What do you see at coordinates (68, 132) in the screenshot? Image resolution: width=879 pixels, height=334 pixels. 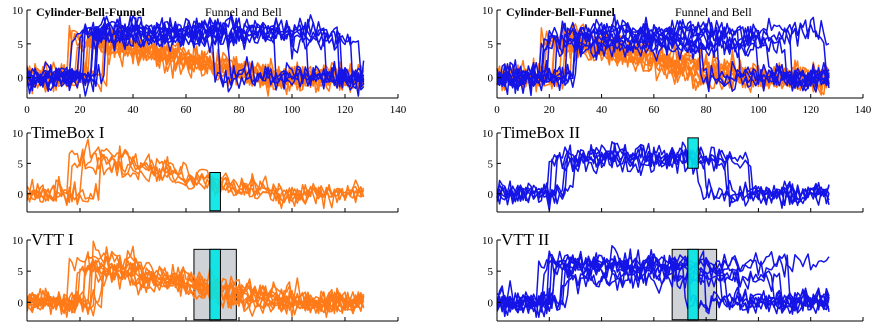 I see `panel-title: TimeBox I` at bounding box center [68, 132].